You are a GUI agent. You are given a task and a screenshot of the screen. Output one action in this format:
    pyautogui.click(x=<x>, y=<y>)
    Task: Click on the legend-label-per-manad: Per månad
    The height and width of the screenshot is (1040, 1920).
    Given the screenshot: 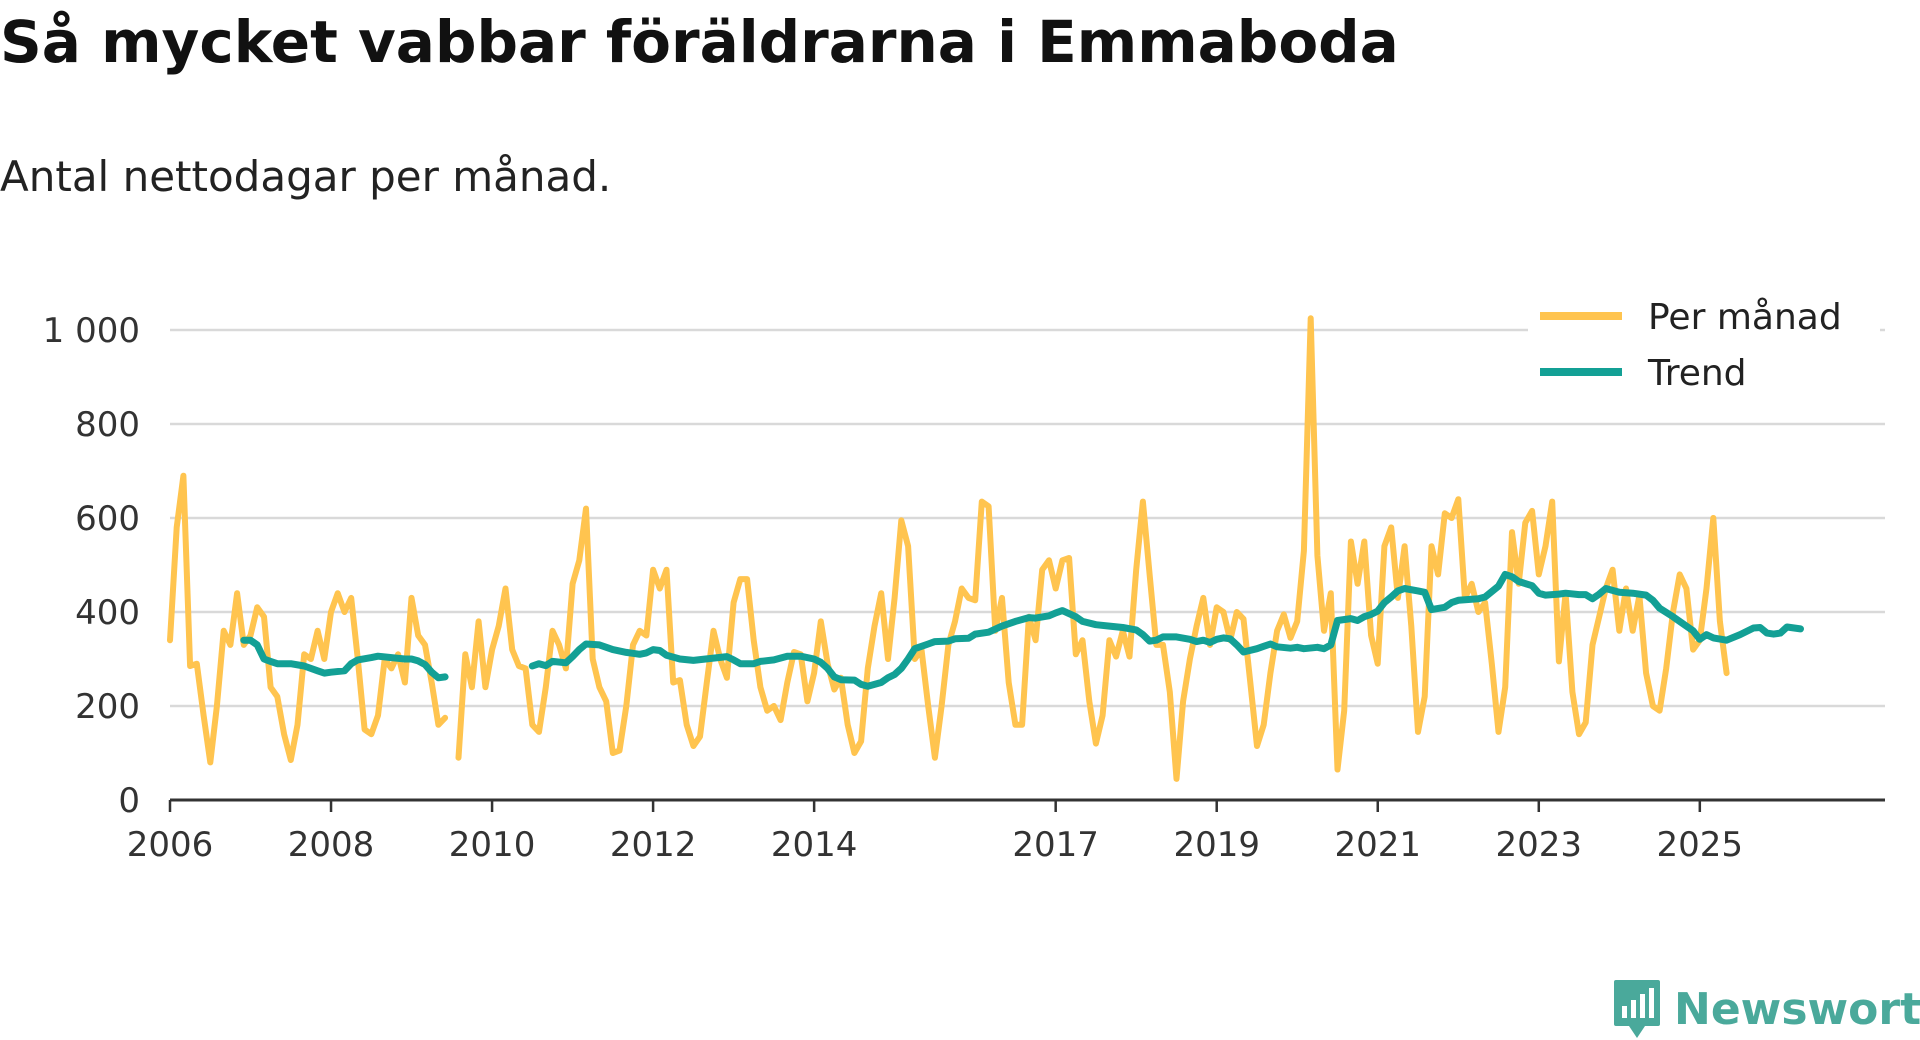 What is the action you would take?
    pyautogui.click(x=1745, y=317)
    